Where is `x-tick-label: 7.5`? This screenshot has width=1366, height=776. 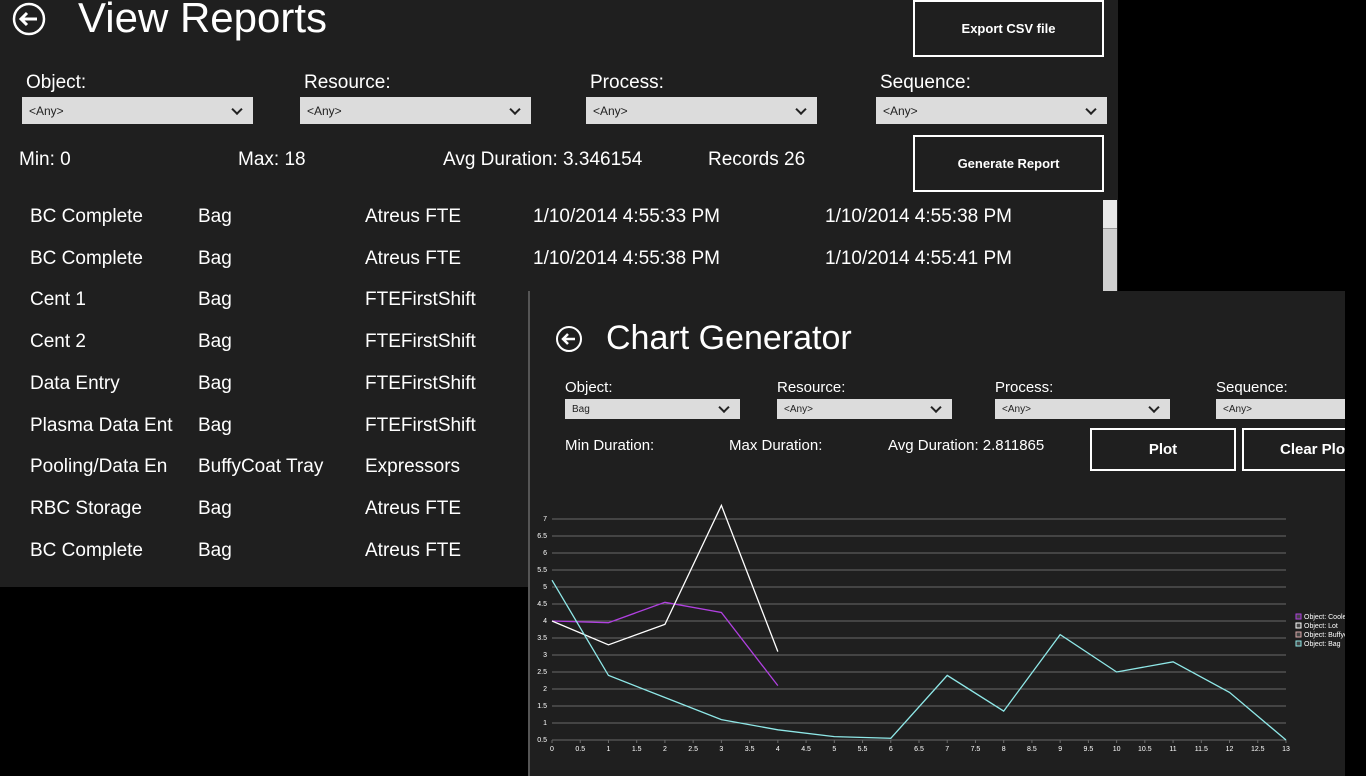
x-tick-label: 7.5 is located at coordinates (976, 749).